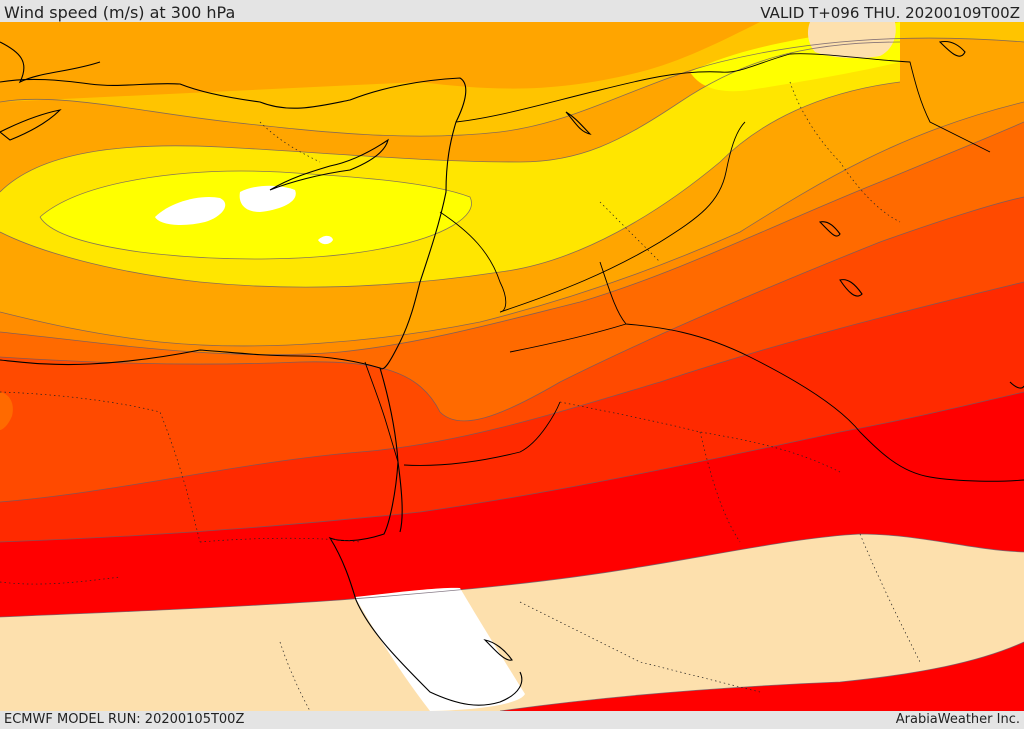  I want to click on patch-orange-west, so click(6, 411).